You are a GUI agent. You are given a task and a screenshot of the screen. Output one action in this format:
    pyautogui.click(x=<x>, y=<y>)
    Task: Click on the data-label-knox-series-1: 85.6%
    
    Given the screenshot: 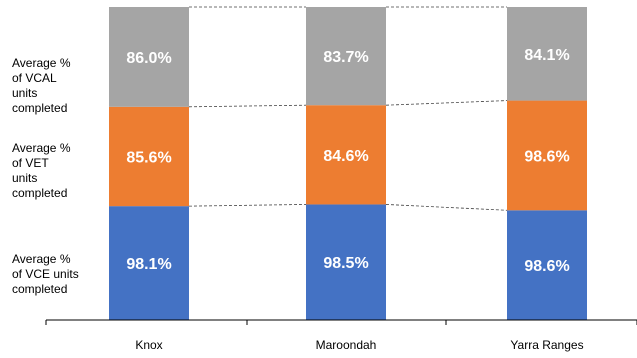 What is the action you would take?
    pyautogui.click(x=148, y=157)
    